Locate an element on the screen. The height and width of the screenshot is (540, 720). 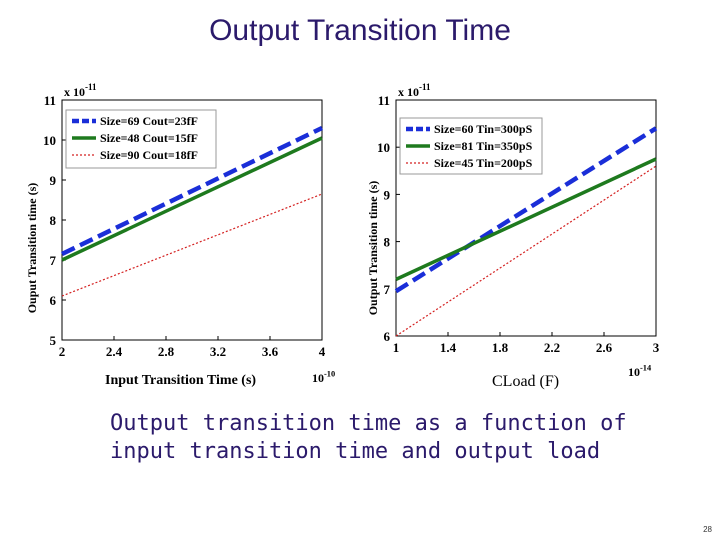
x-tick-label: 1 is located at coordinates (396, 347).